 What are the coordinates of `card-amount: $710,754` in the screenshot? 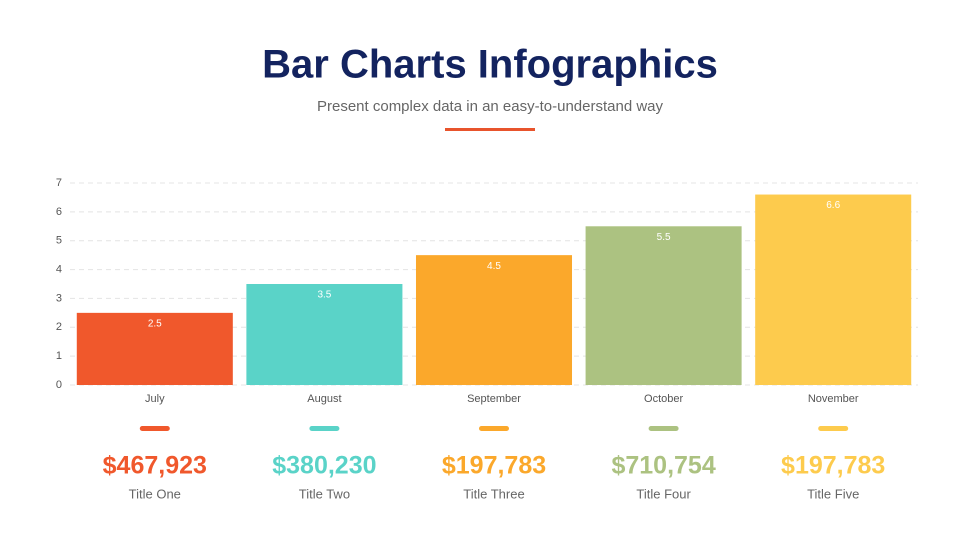 It's located at (663, 466).